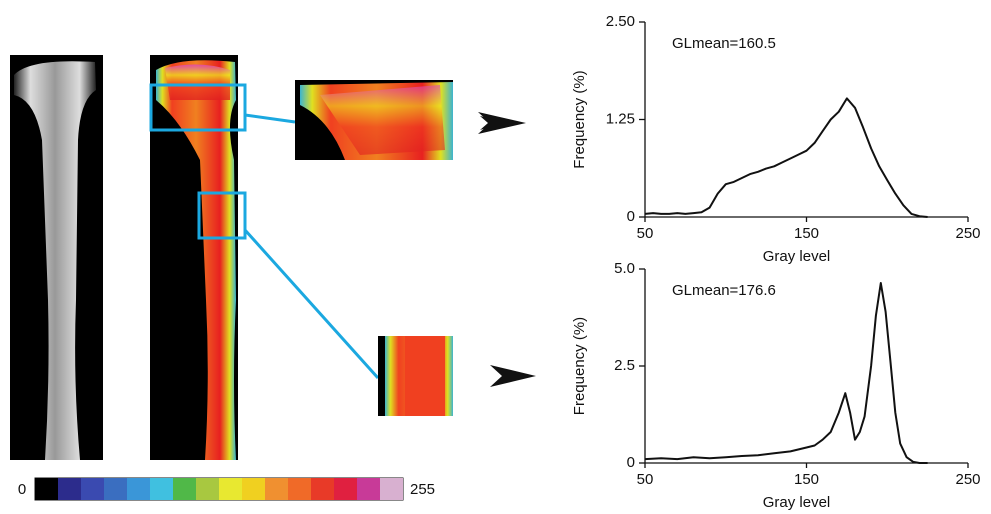  Describe the element at coordinates (724, 290) in the screenshot. I see `annotation: GLmean=176.6` at that location.